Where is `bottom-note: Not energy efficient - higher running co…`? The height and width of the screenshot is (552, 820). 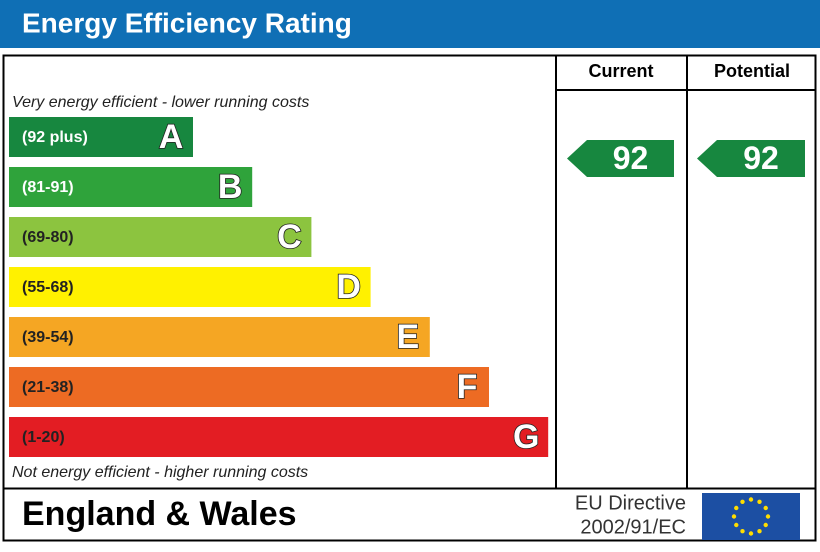 bottom-note: Not energy efficient - higher running co… is located at coordinates (160, 472).